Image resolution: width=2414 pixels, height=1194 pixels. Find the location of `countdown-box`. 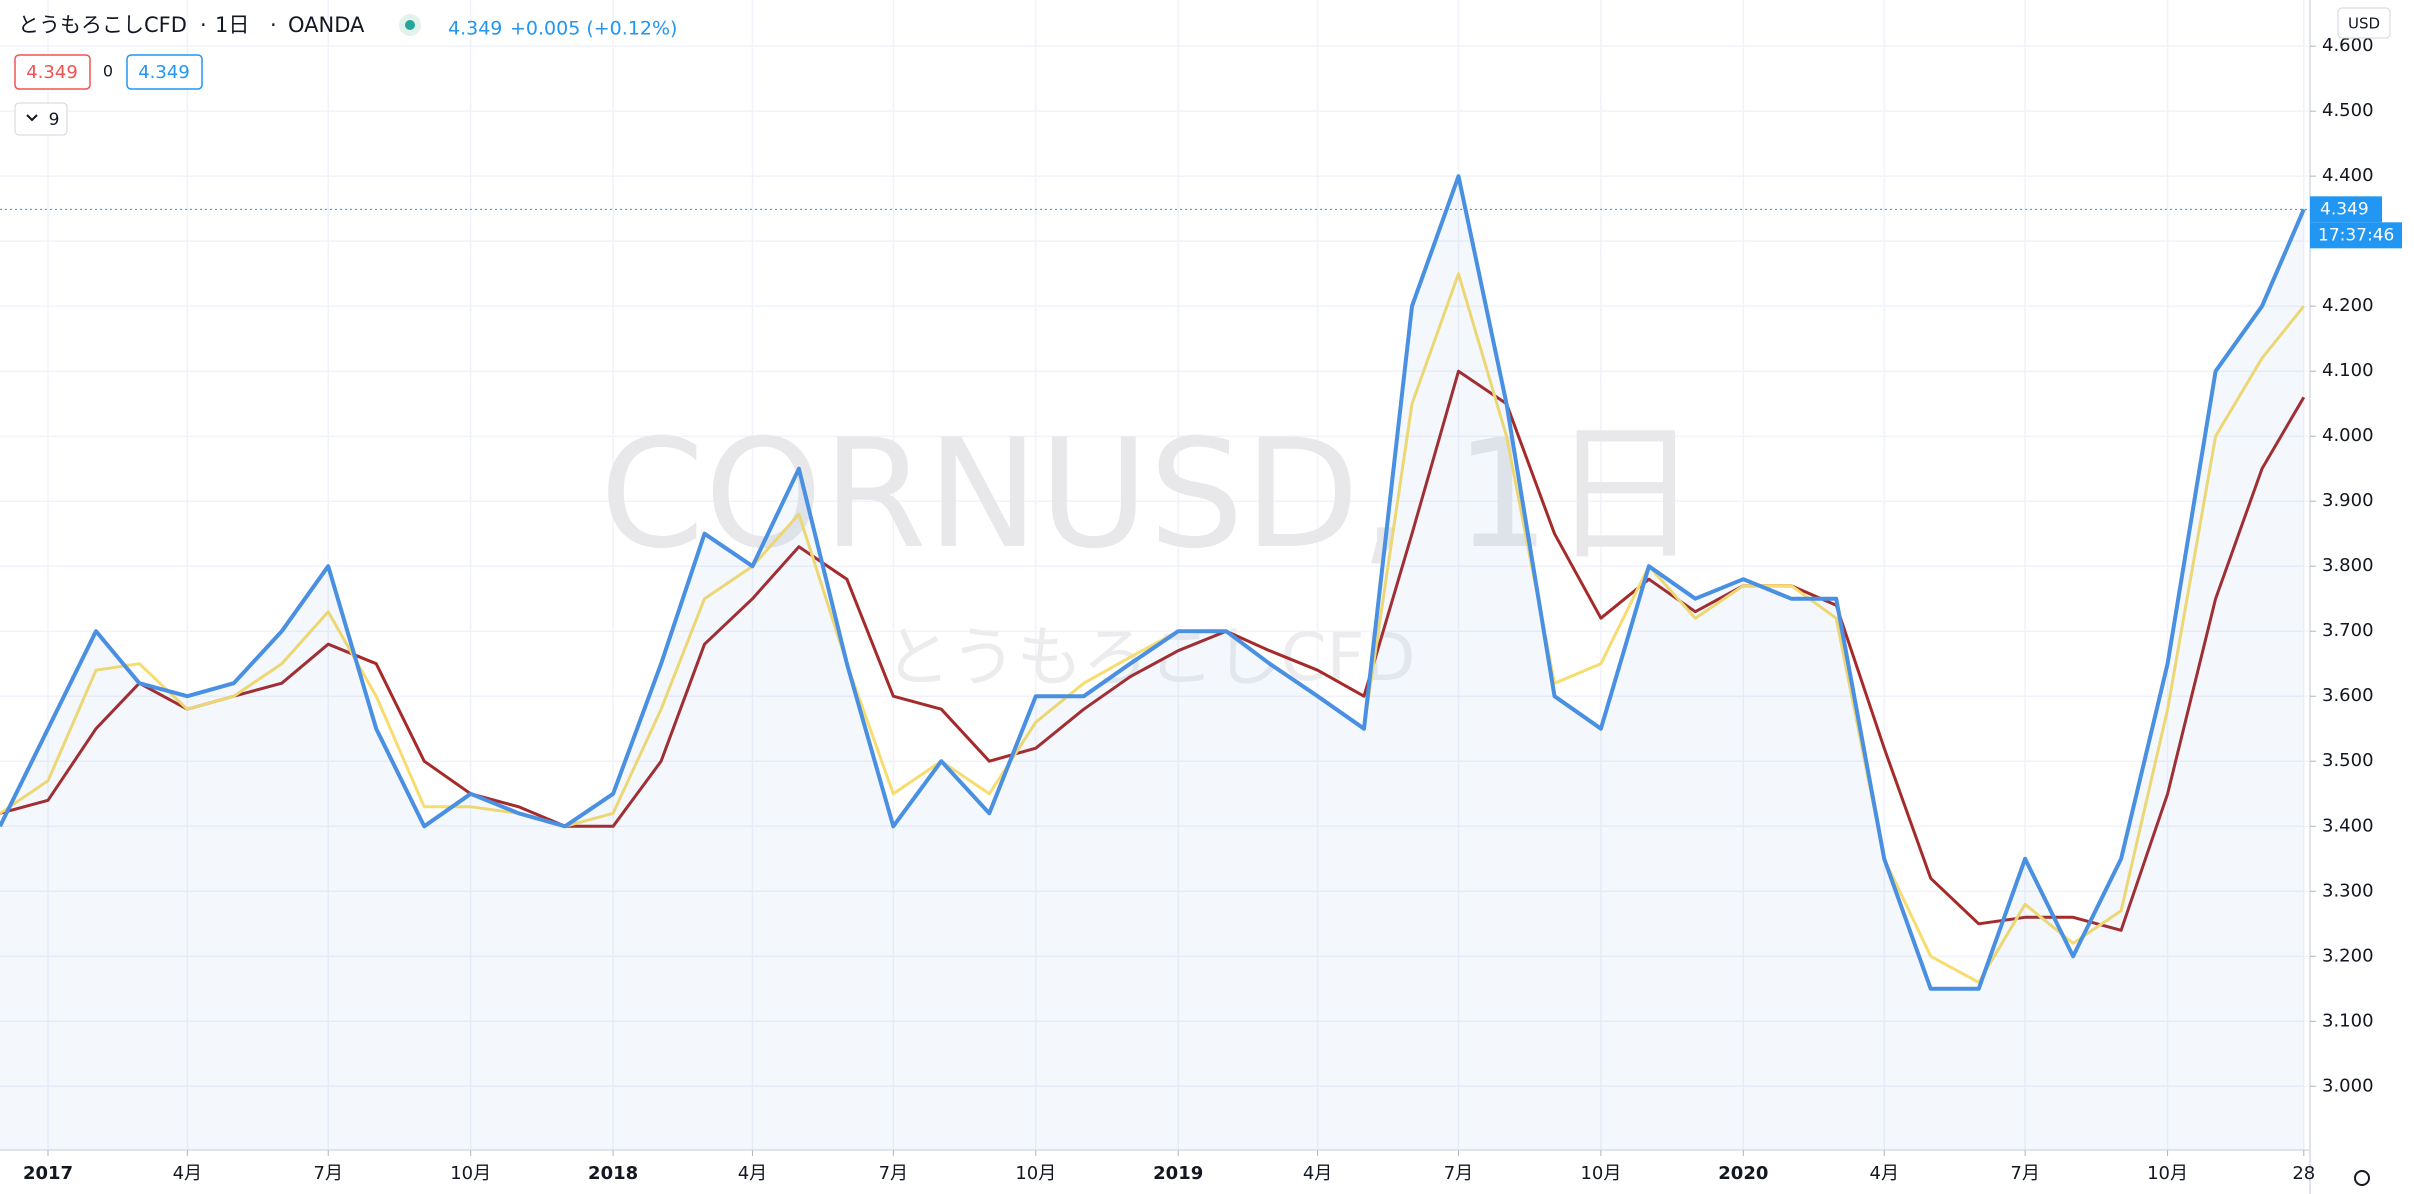

countdown-box is located at coordinates (2356, 235).